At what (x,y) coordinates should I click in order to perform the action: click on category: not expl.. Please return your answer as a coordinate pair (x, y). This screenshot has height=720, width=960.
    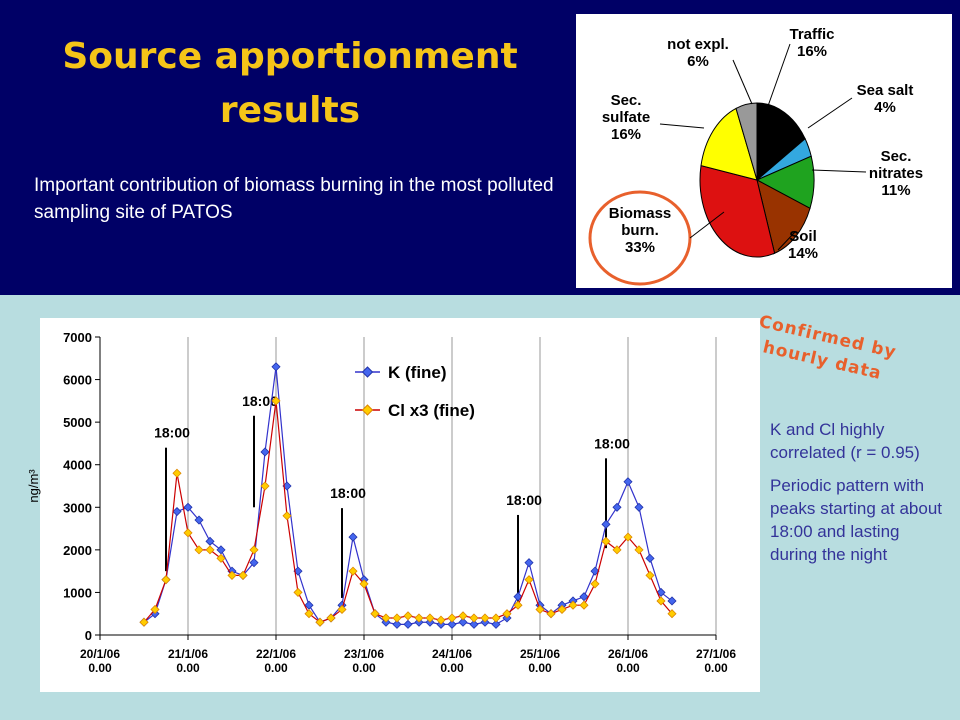
    Looking at the image, I should click on (698, 44).